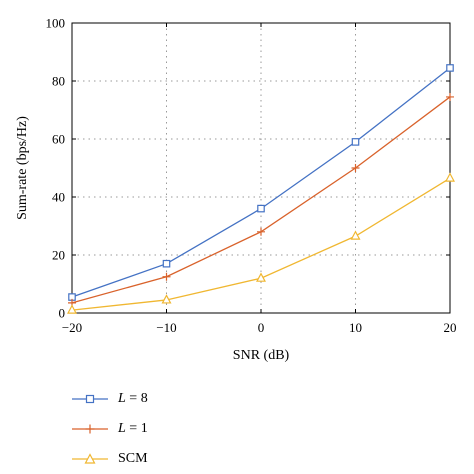 Image resolution: width=474 pixels, height=474 pixels. I want to click on legend-item-l1: L = 1, so click(110, 429).